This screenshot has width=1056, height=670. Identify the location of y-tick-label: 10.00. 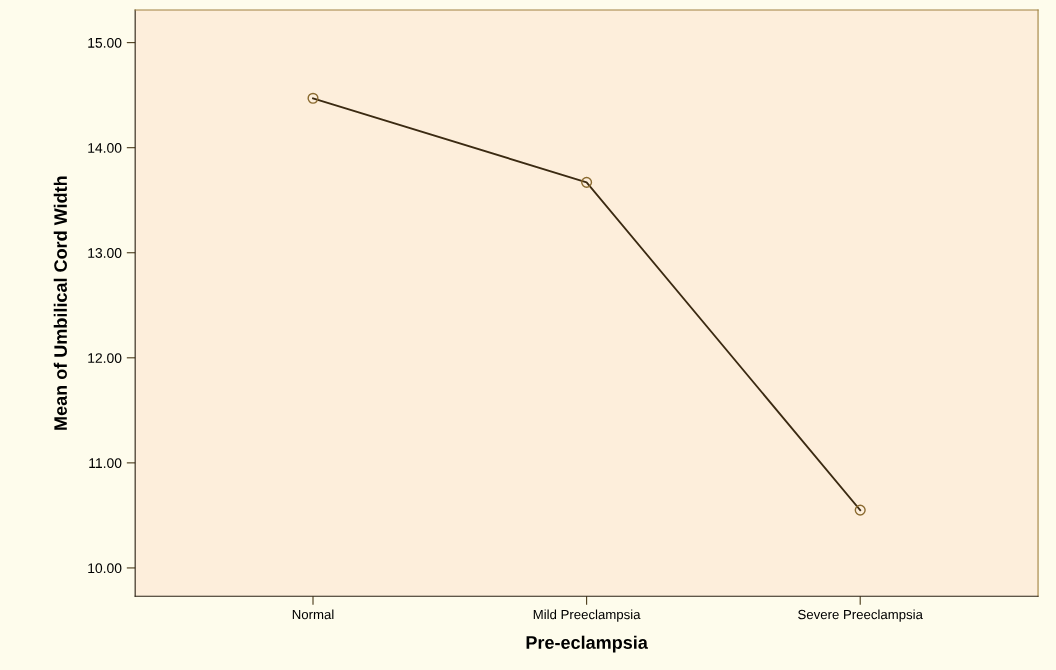
(105, 568).